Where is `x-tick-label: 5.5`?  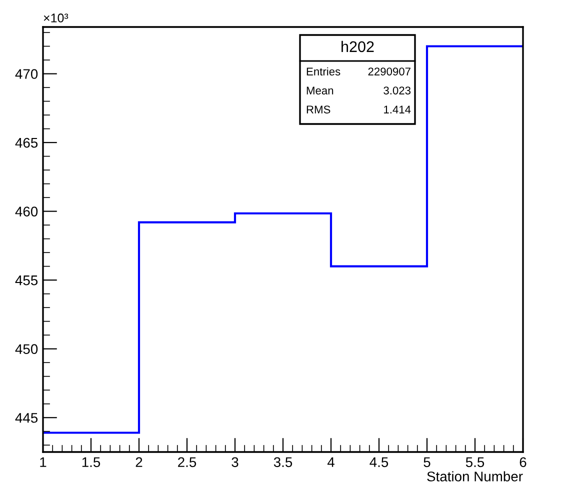 x-tick-label: 5.5 is located at coordinates (475, 462).